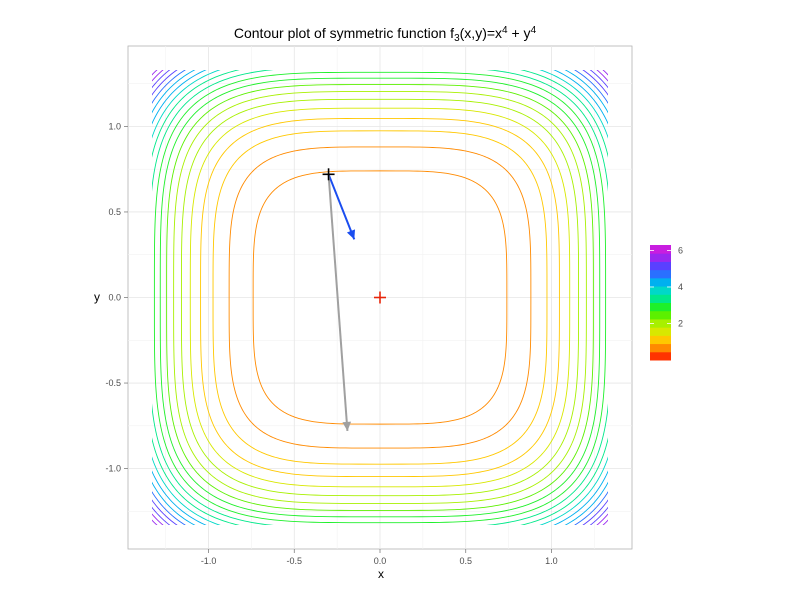 Image resolution: width=800 pixels, height=591 pixels. Describe the element at coordinates (680, 323) in the screenshot. I see `legend-tick-label: 2` at that location.